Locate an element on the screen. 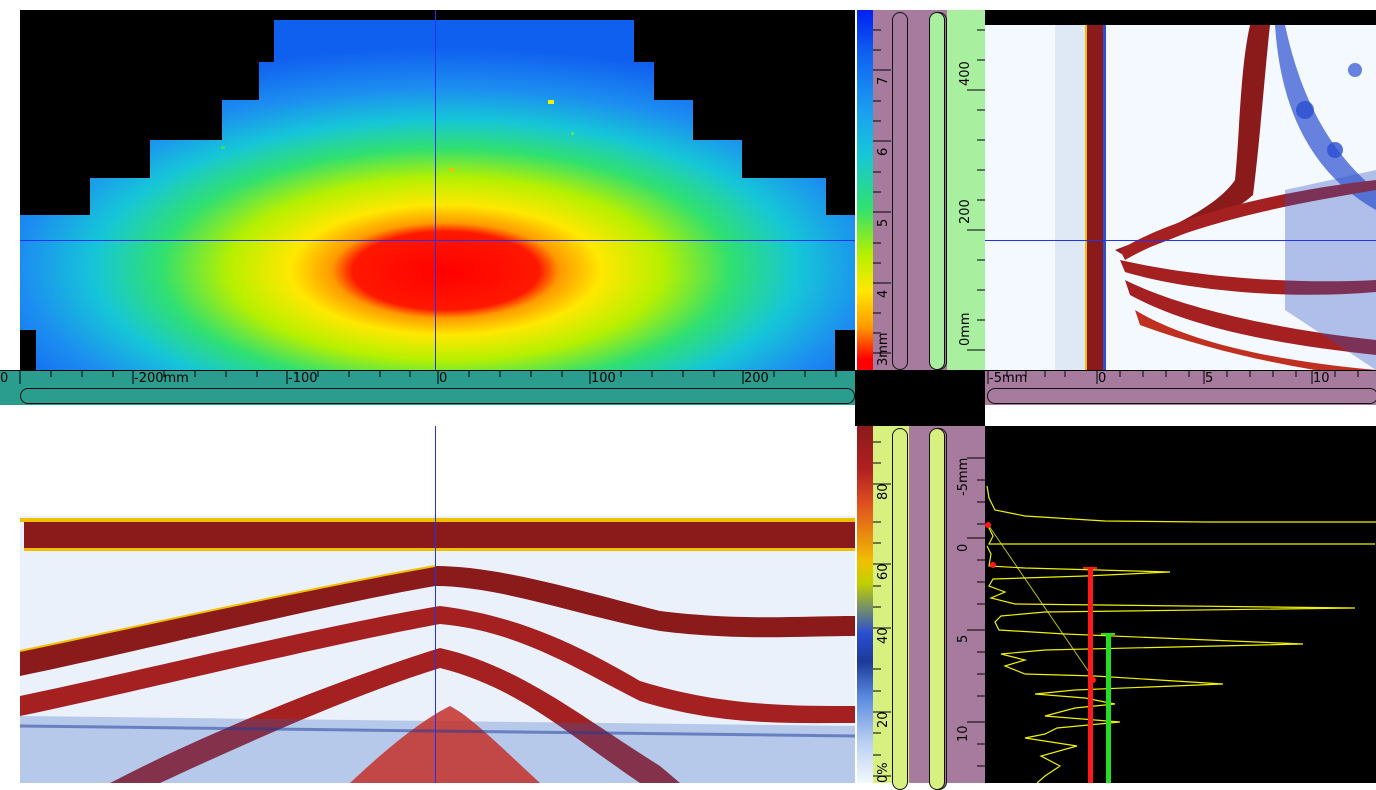  depth-axis-tick: -5mm is located at coordinates (963, 476).